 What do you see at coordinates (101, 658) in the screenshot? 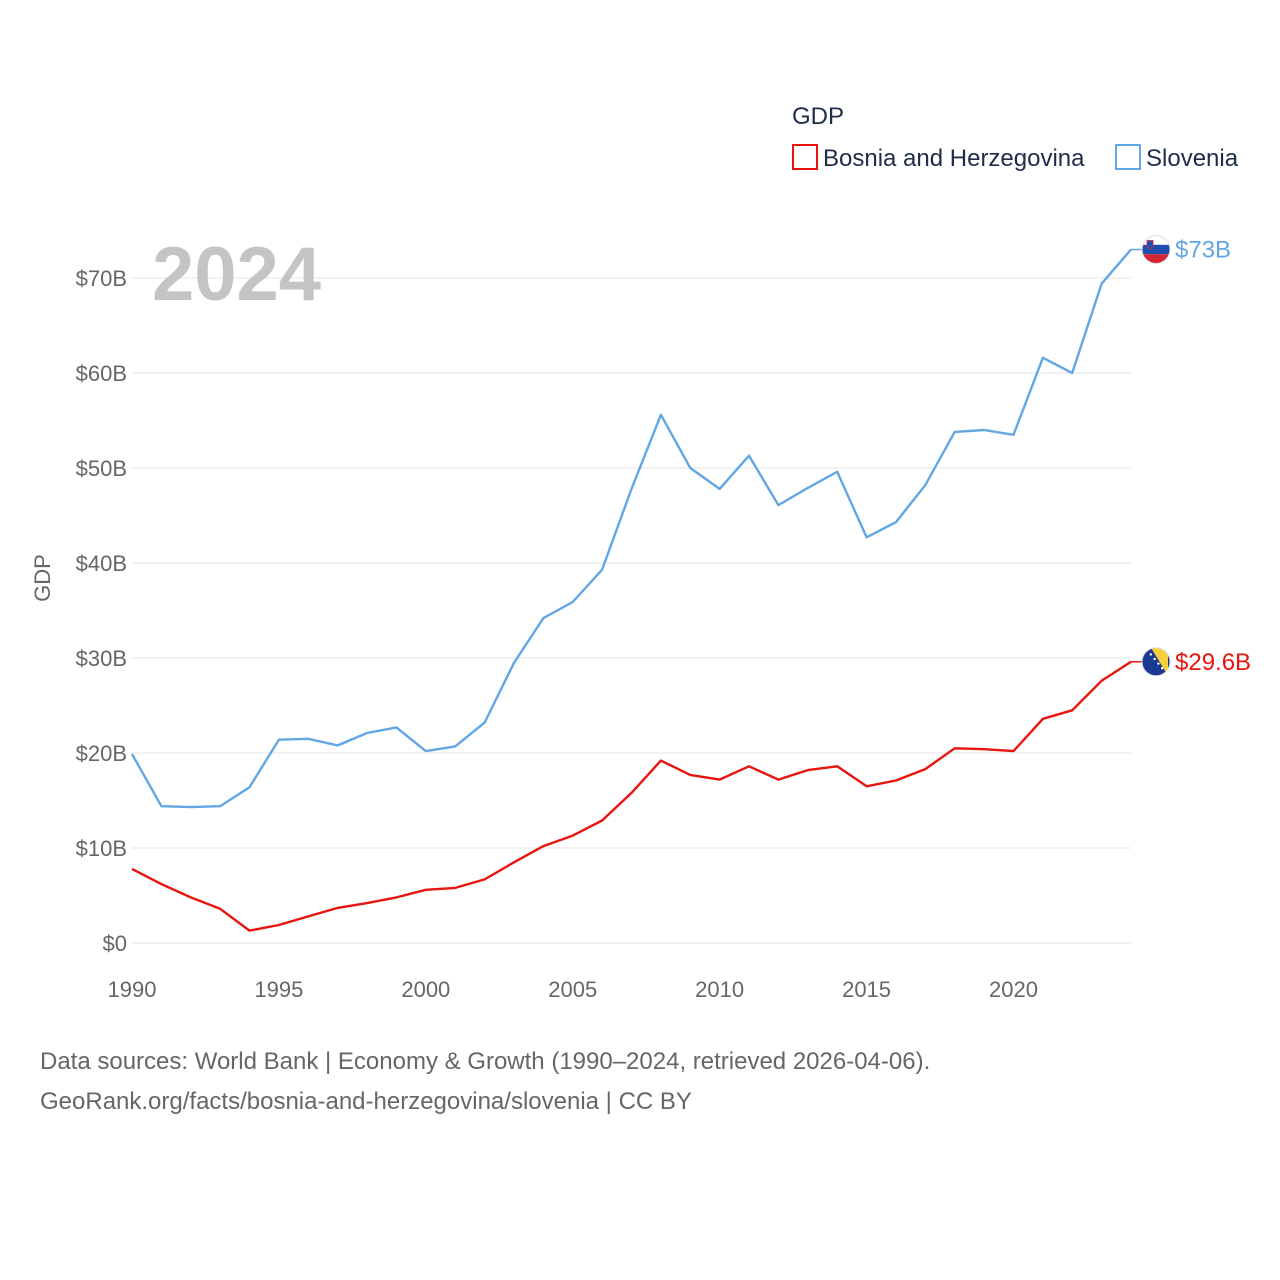
I see `y-tick-label: $30B` at bounding box center [101, 658].